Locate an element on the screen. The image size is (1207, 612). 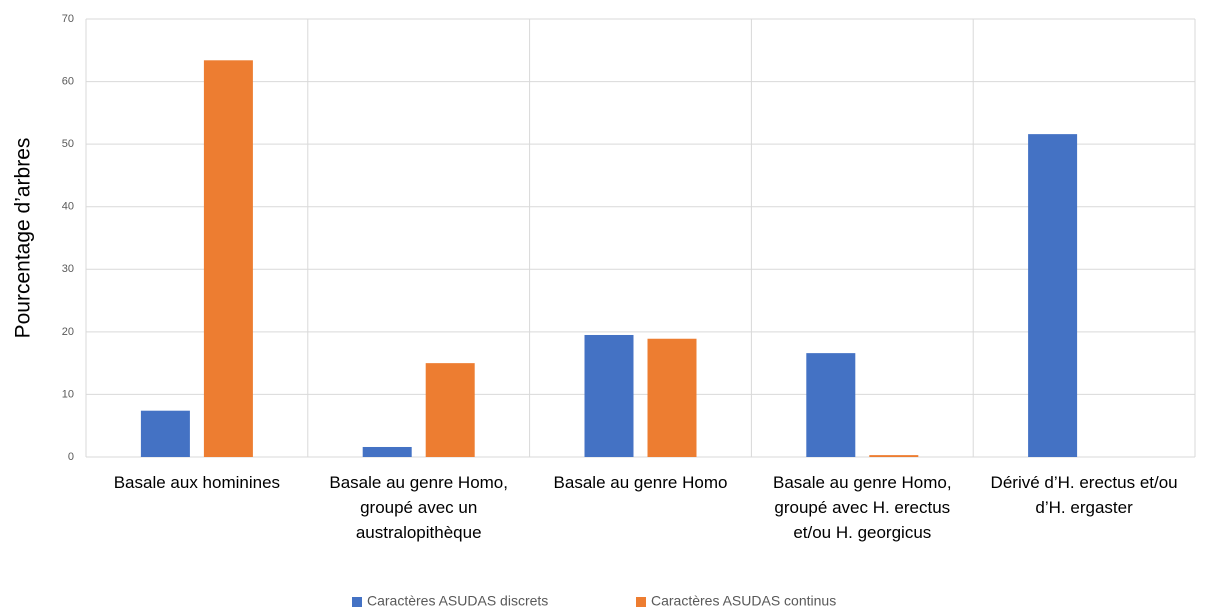
y-tick-label: 70 is located at coordinates (68, 19).